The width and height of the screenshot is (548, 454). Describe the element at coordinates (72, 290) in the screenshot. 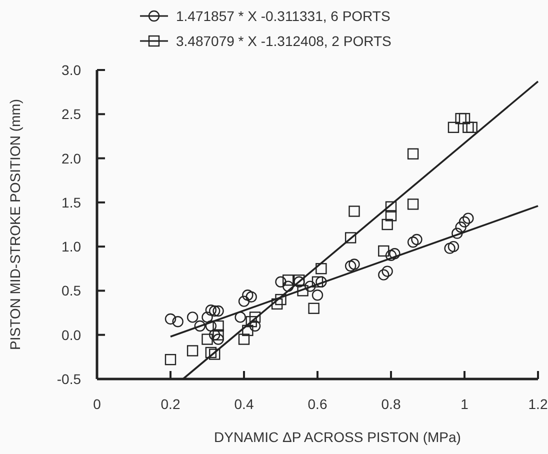

I see `y-tick-label: 0.5` at that location.